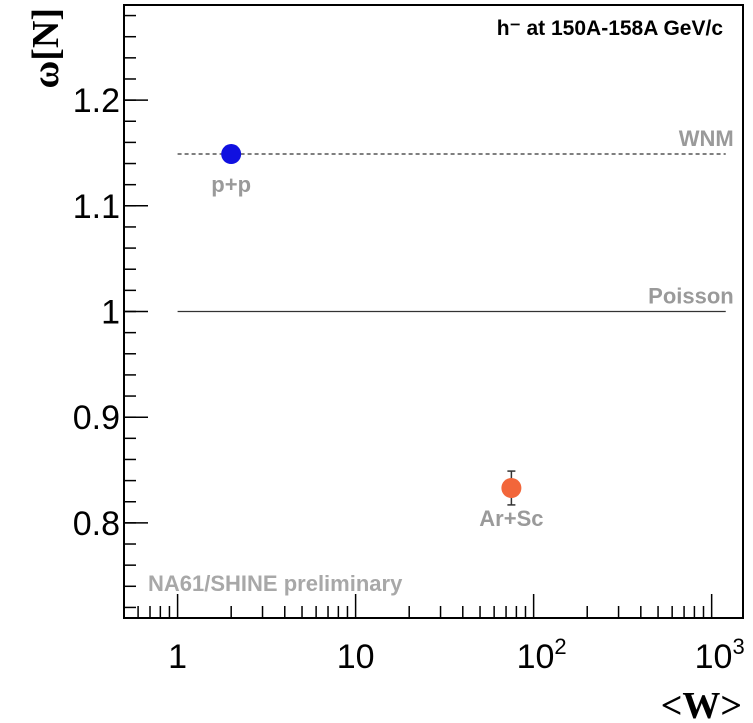  What do you see at coordinates (701, 704) in the screenshot?
I see `x-axis-title: <W>` at bounding box center [701, 704].